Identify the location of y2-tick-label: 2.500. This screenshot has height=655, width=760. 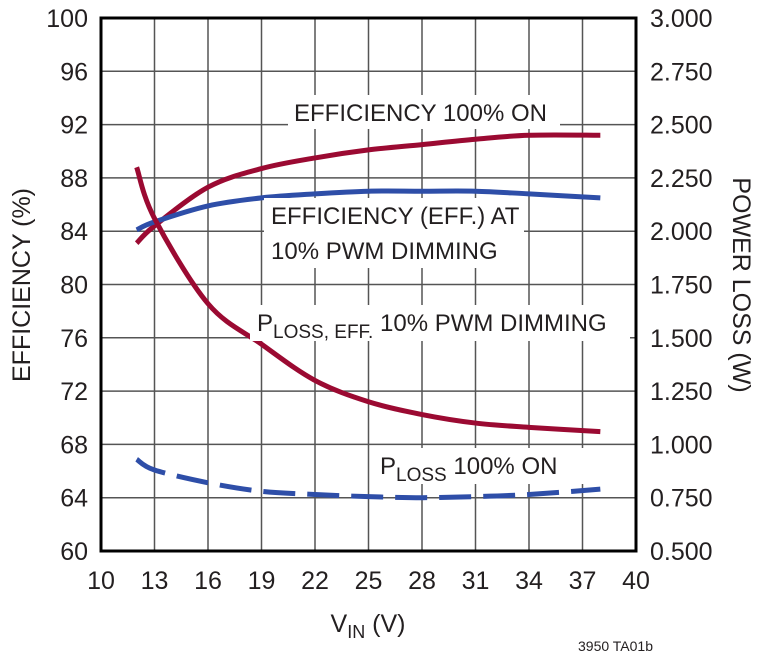
(681, 126).